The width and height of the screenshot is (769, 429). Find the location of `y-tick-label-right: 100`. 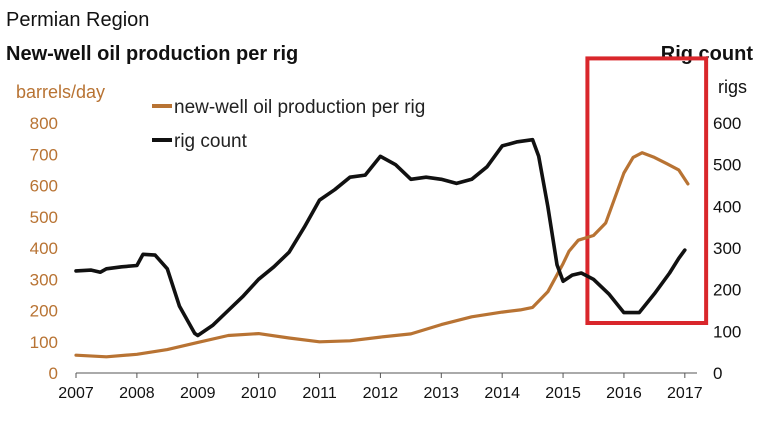

y-tick-label-right: 100 is located at coordinates (727, 331).